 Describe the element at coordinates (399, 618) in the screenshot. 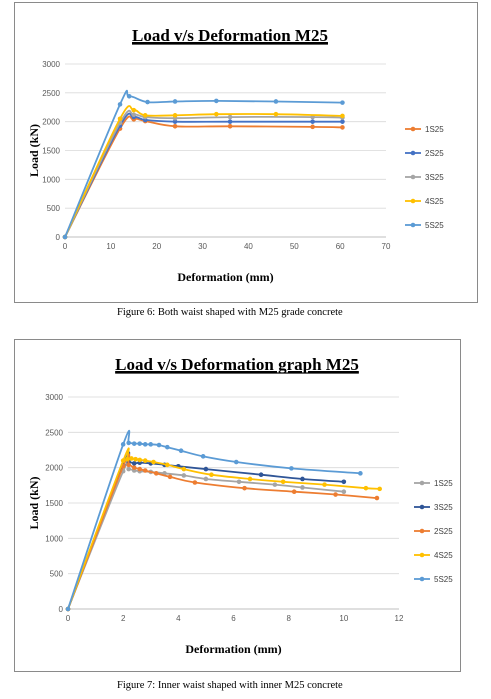

I see `x-tick-label: 12` at that location.